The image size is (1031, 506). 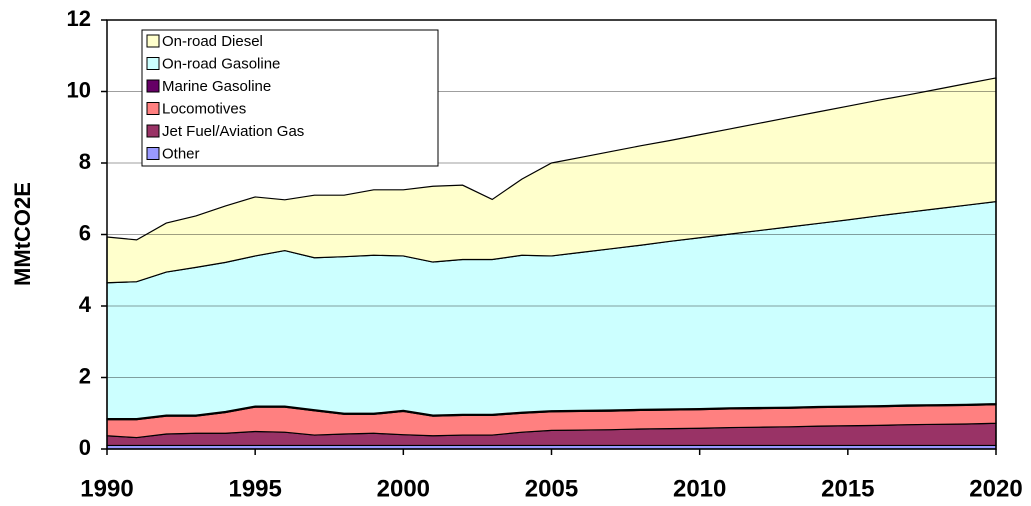 What do you see at coordinates (85, 375) in the screenshot?
I see `y-tick-label: 2` at bounding box center [85, 375].